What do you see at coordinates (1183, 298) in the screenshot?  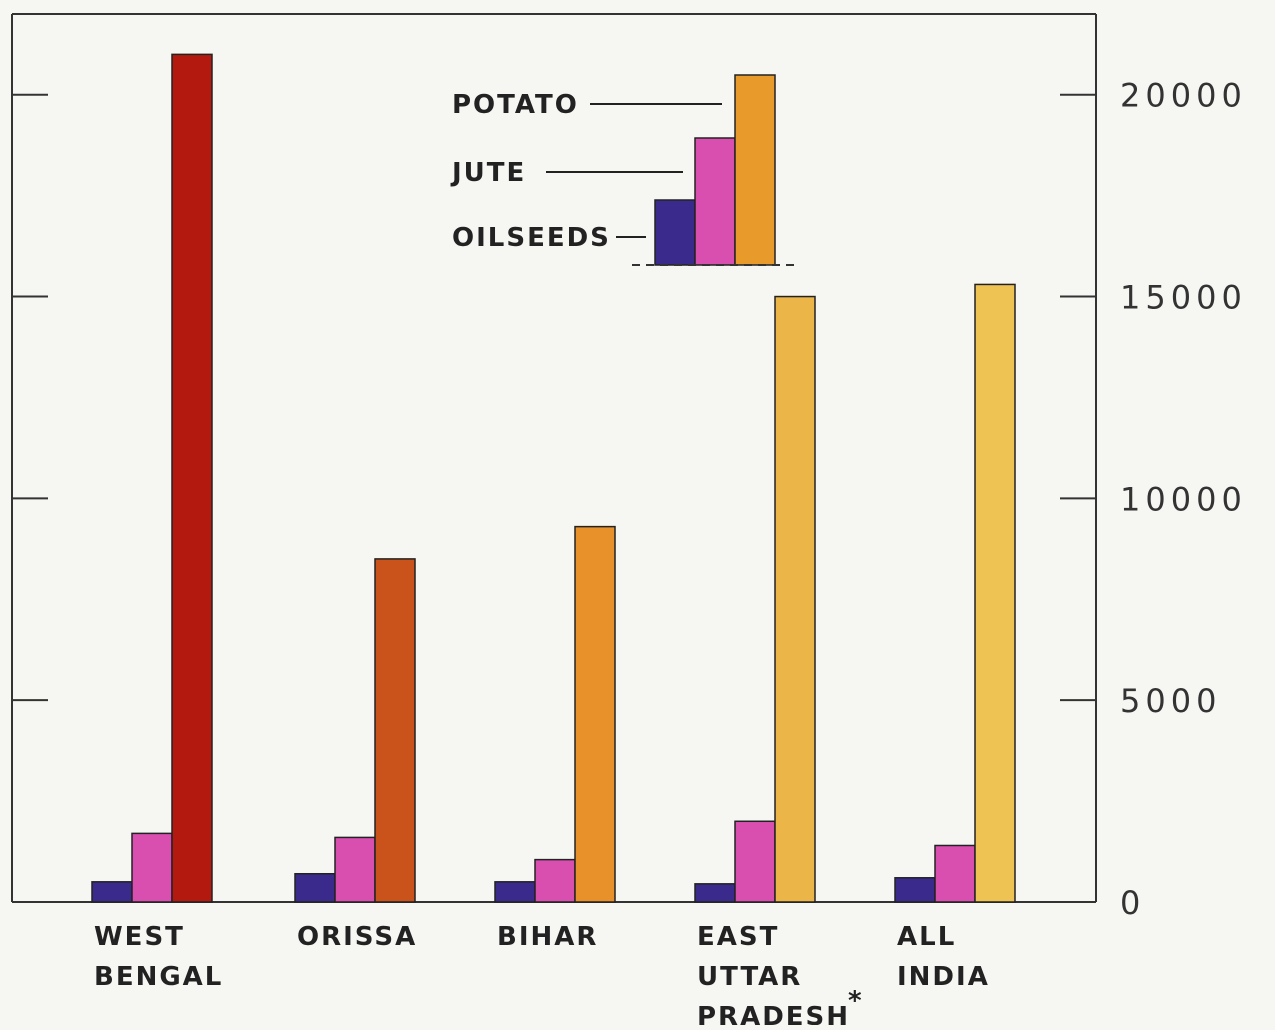 I see `y-tick-label: 15000` at bounding box center [1183, 298].